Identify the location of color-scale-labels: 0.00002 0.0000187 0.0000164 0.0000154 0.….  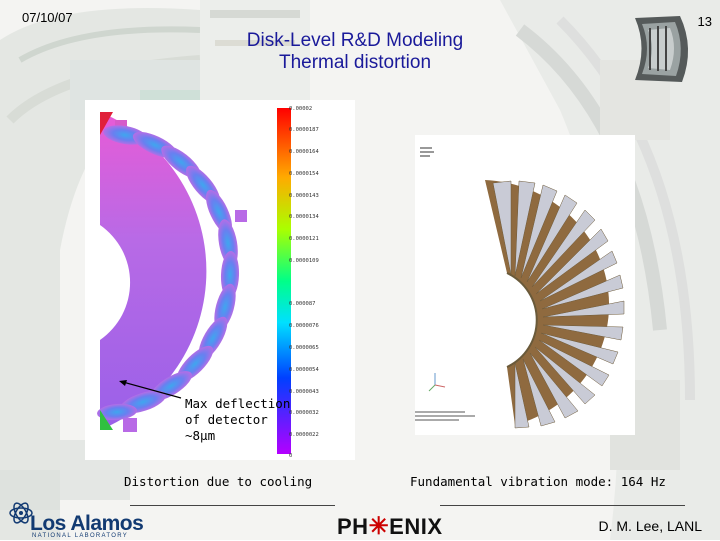
(319, 282).